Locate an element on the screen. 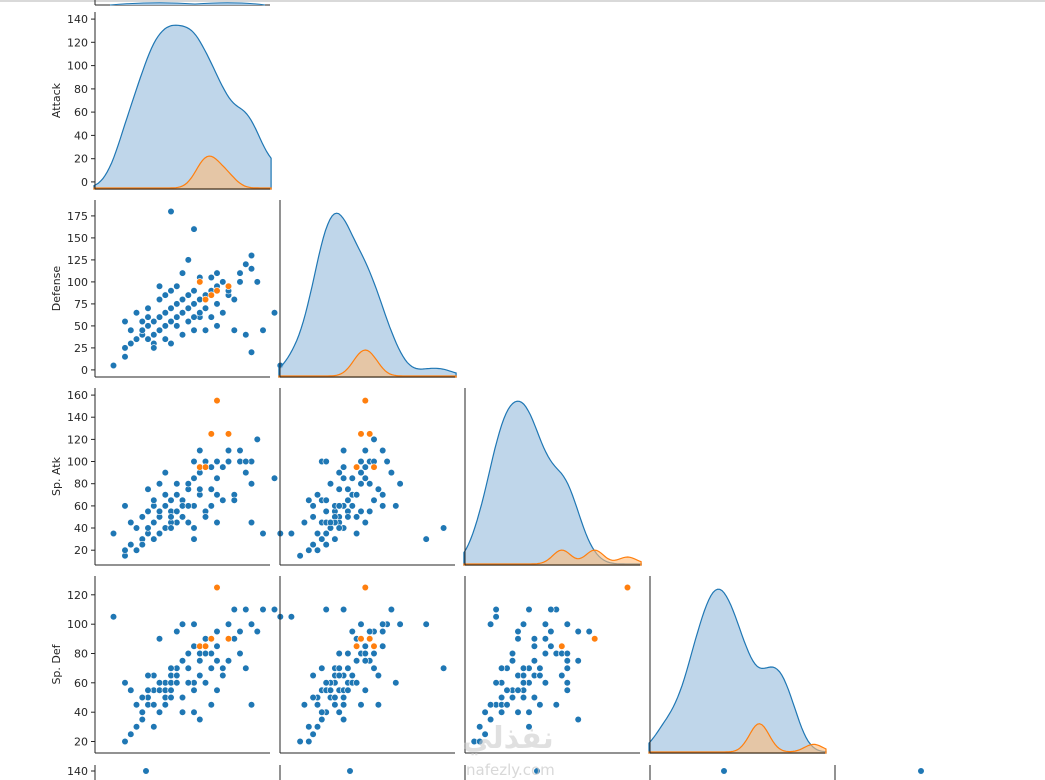  y-tick-label: 175 is located at coordinates (77, 216).